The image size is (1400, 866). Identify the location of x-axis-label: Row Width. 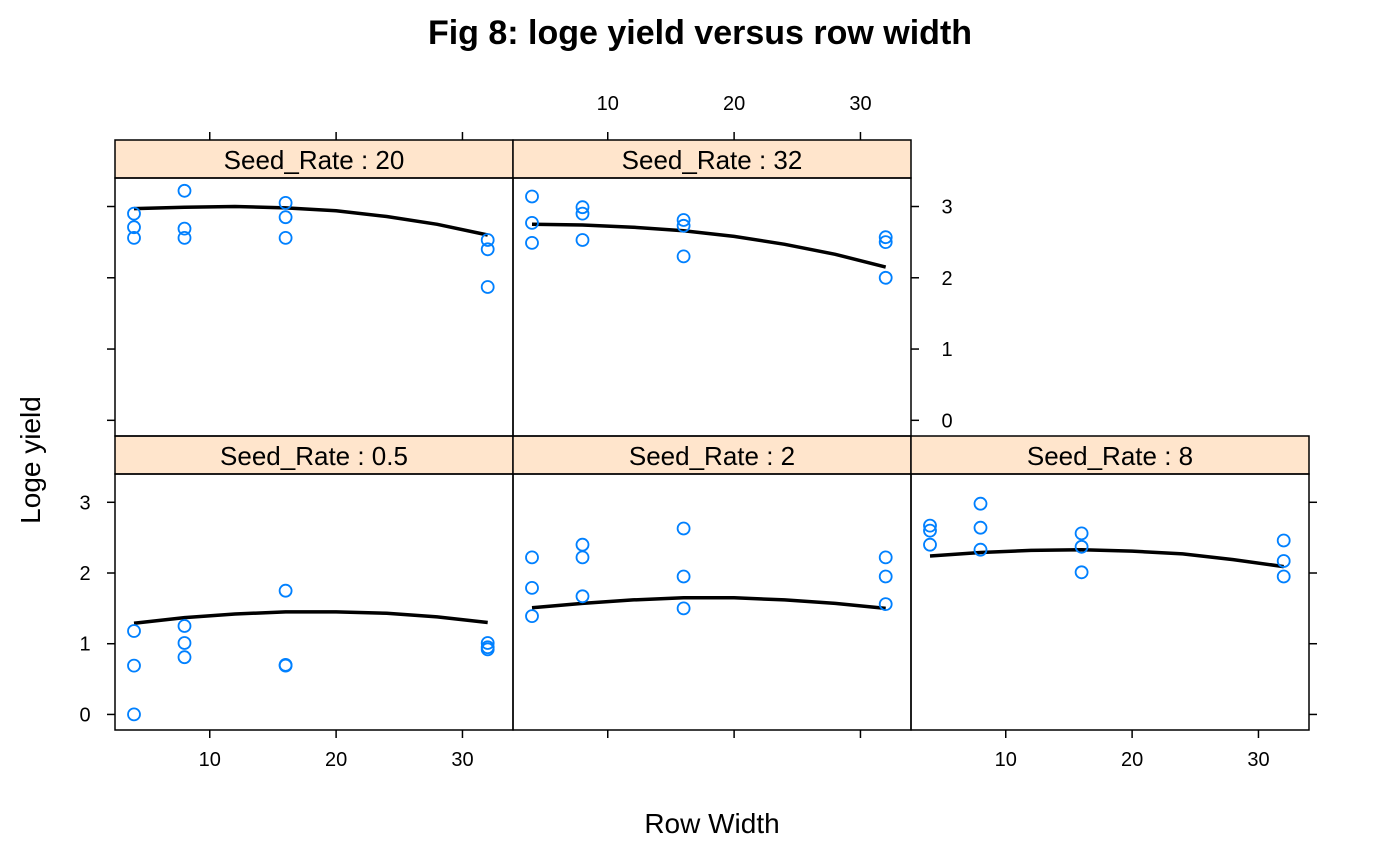
(711, 823).